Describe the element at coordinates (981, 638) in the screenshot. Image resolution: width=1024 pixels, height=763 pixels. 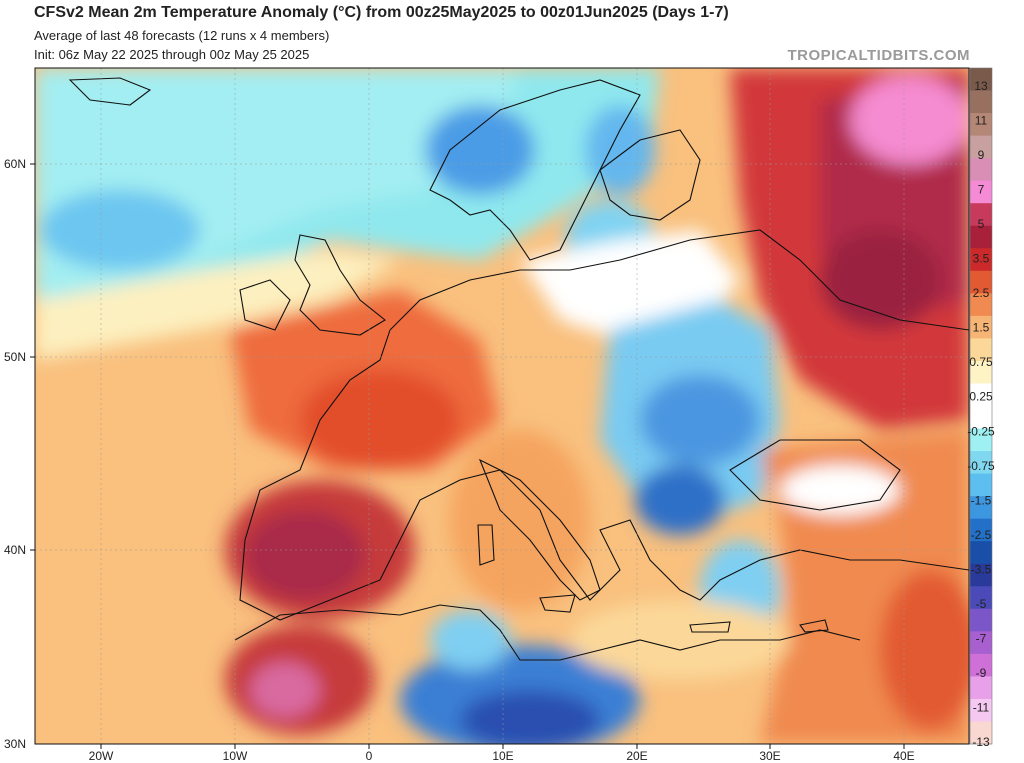
I see `colorbar-label: -7` at that location.